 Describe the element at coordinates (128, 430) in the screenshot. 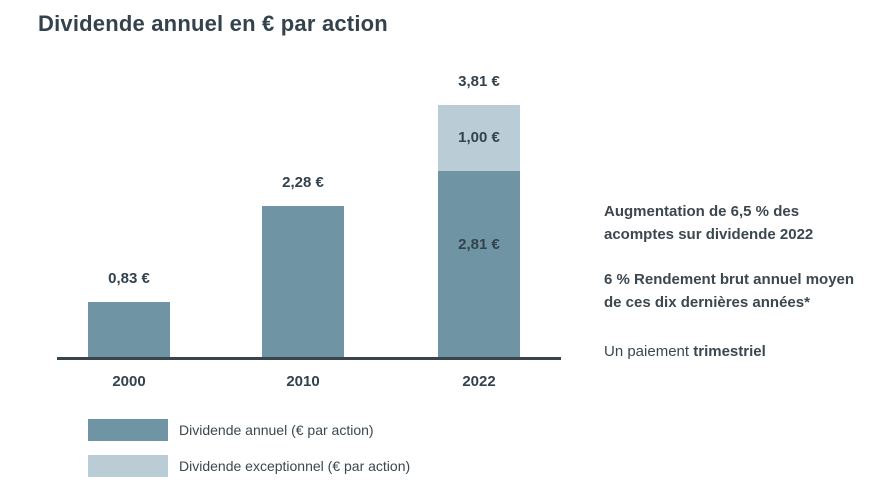

I see `legend-swatch-annual` at that location.